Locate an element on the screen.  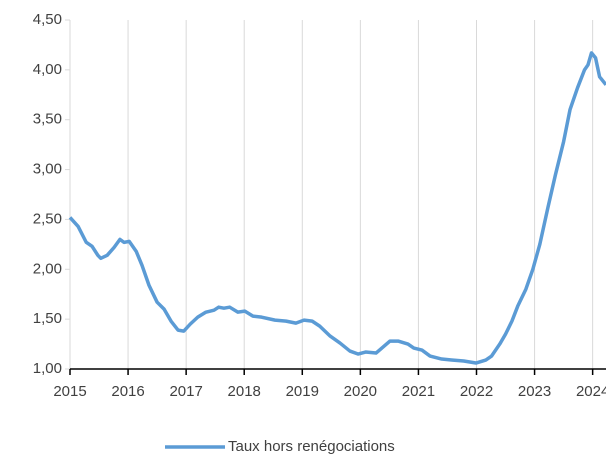
x-tick-label: 2016 is located at coordinates (127, 391).